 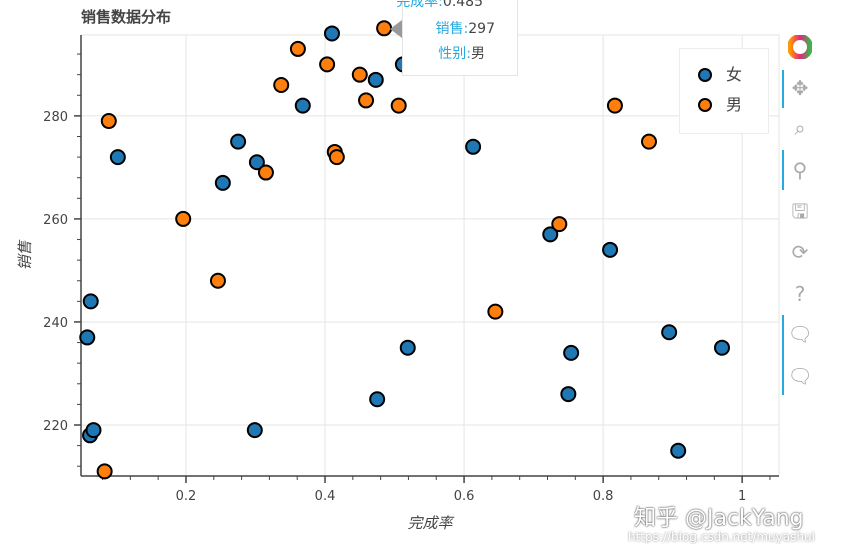 What do you see at coordinates (800, 88) in the screenshot?
I see `pan-icon: ✥` at bounding box center [800, 88].